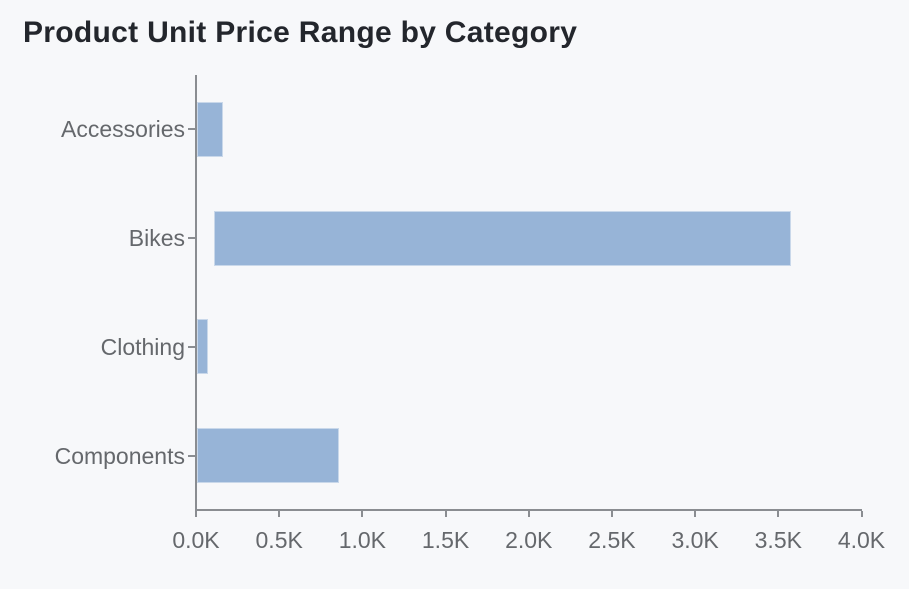 Image resolution: width=909 pixels, height=589 pixels. Describe the element at coordinates (528, 510) in the screenshot. I see `x-axis-line` at that location.